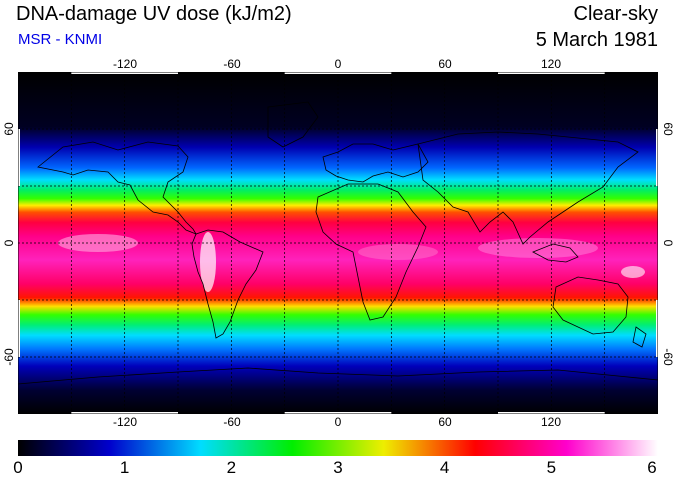 This screenshot has width=678, height=480. Describe the element at coordinates (124, 467) in the screenshot. I see `scale-tick-label: 1` at that location.